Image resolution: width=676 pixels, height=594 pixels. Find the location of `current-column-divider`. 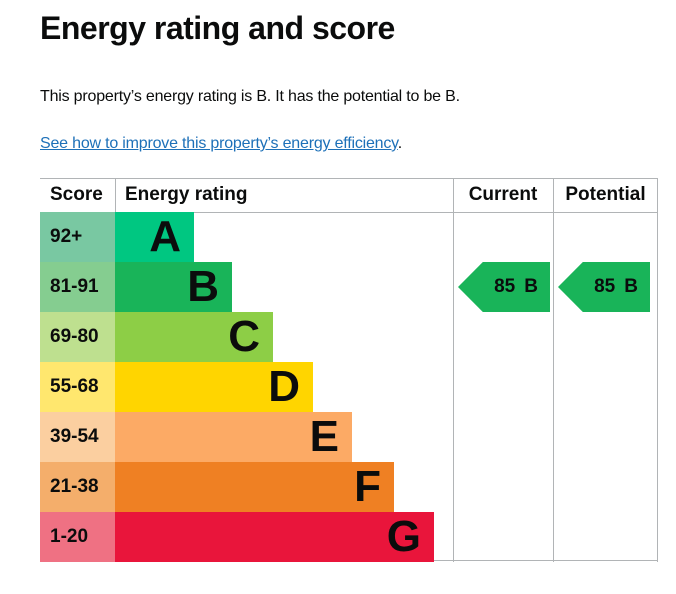

current-column-divider is located at coordinates (453, 370).